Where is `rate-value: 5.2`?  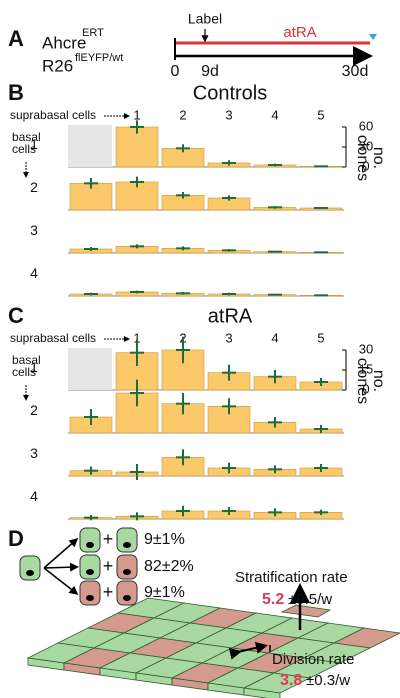 rate-value: 5.2 is located at coordinates (273, 599).